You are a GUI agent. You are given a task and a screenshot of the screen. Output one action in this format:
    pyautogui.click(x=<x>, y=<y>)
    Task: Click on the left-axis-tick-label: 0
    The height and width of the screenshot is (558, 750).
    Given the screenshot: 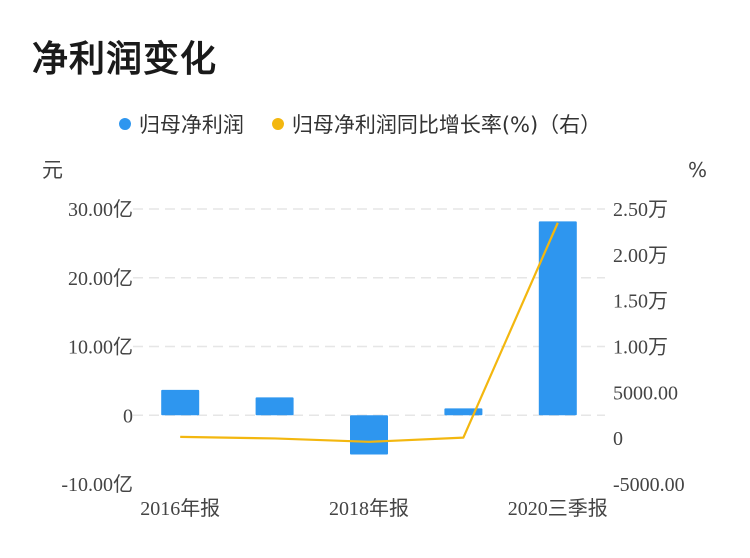 What is the action you would take?
    pyautogui.click(x=128, y=416)
    